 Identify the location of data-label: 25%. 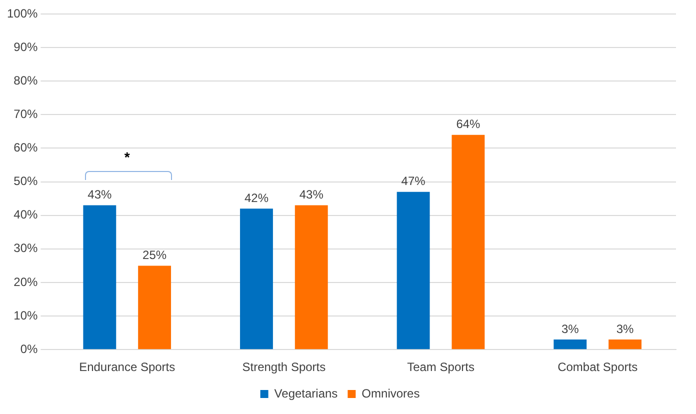
(154, 255).